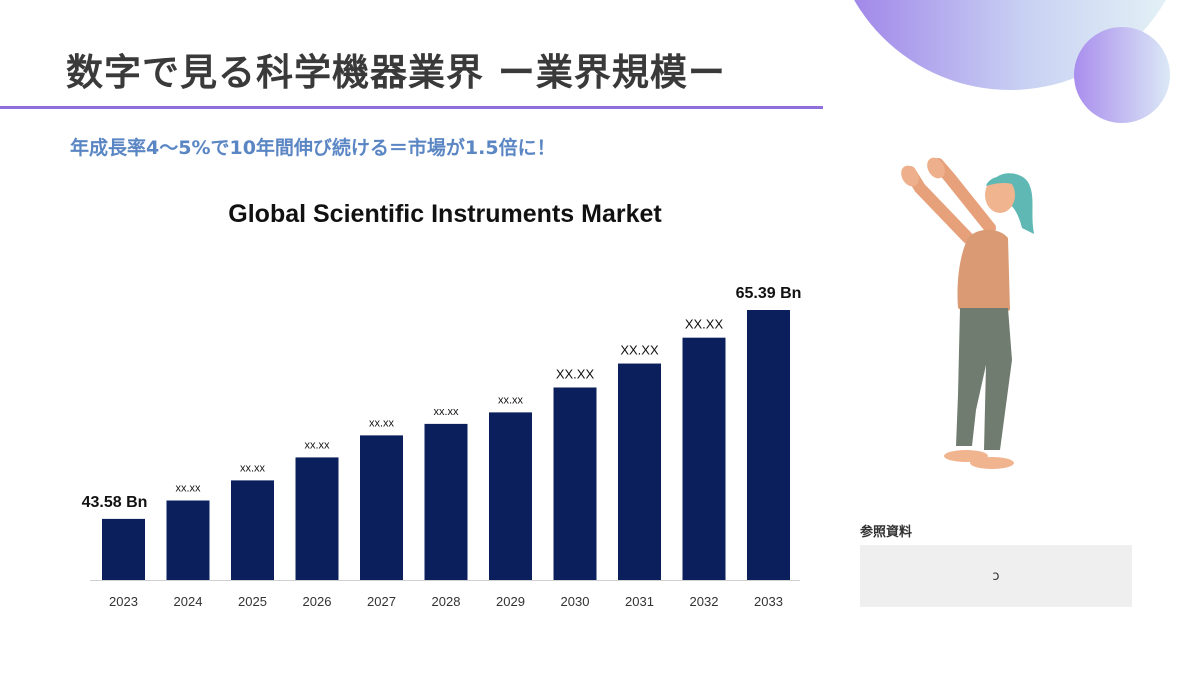  What do you see at coordinates (511, 400) in the screenshot?
I see `data-label-2029: xx.xx` at bounding box center [511, 400].